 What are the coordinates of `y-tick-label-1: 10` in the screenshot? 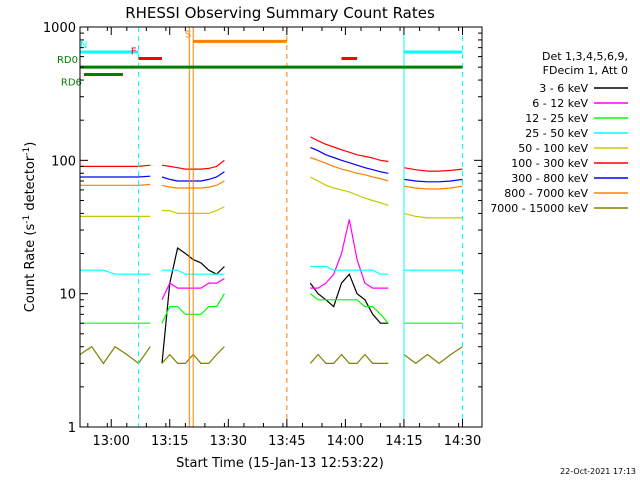 It's located at (67, 295).